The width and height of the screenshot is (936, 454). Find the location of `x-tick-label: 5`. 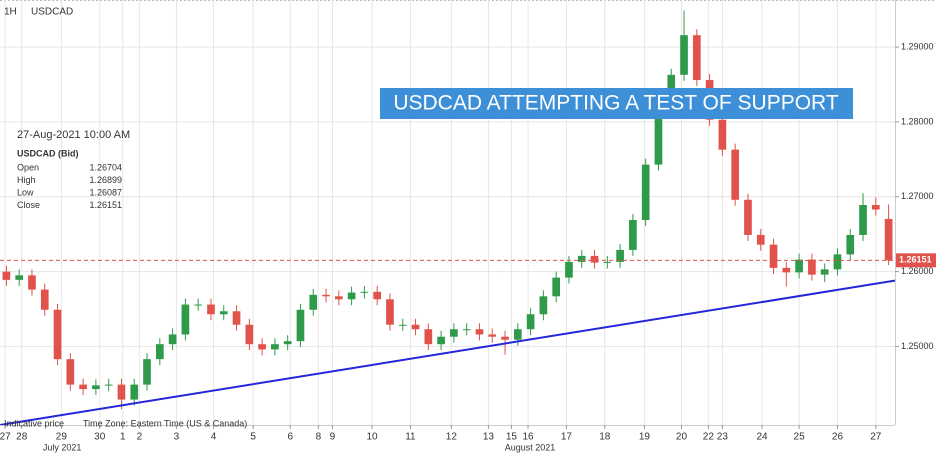

x-tick-label: 5 is located at coordinates (253, 437).